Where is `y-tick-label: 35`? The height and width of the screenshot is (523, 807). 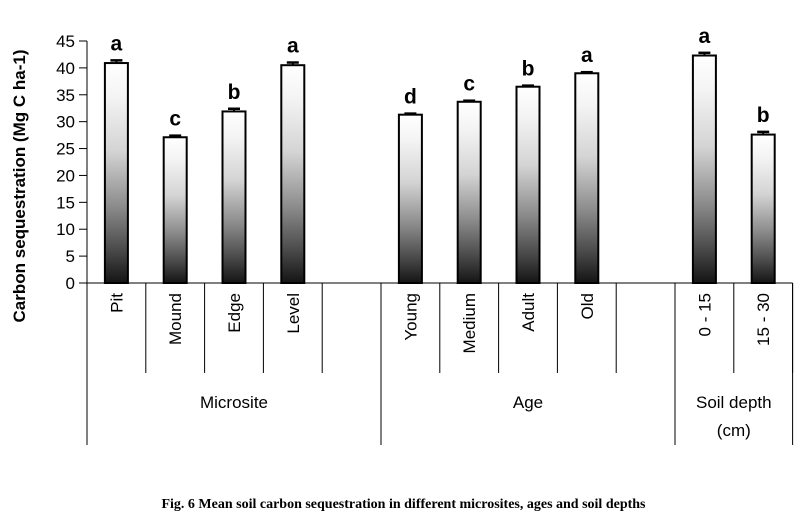 y-tick-label: 35 is located at coordinates (65, 95).